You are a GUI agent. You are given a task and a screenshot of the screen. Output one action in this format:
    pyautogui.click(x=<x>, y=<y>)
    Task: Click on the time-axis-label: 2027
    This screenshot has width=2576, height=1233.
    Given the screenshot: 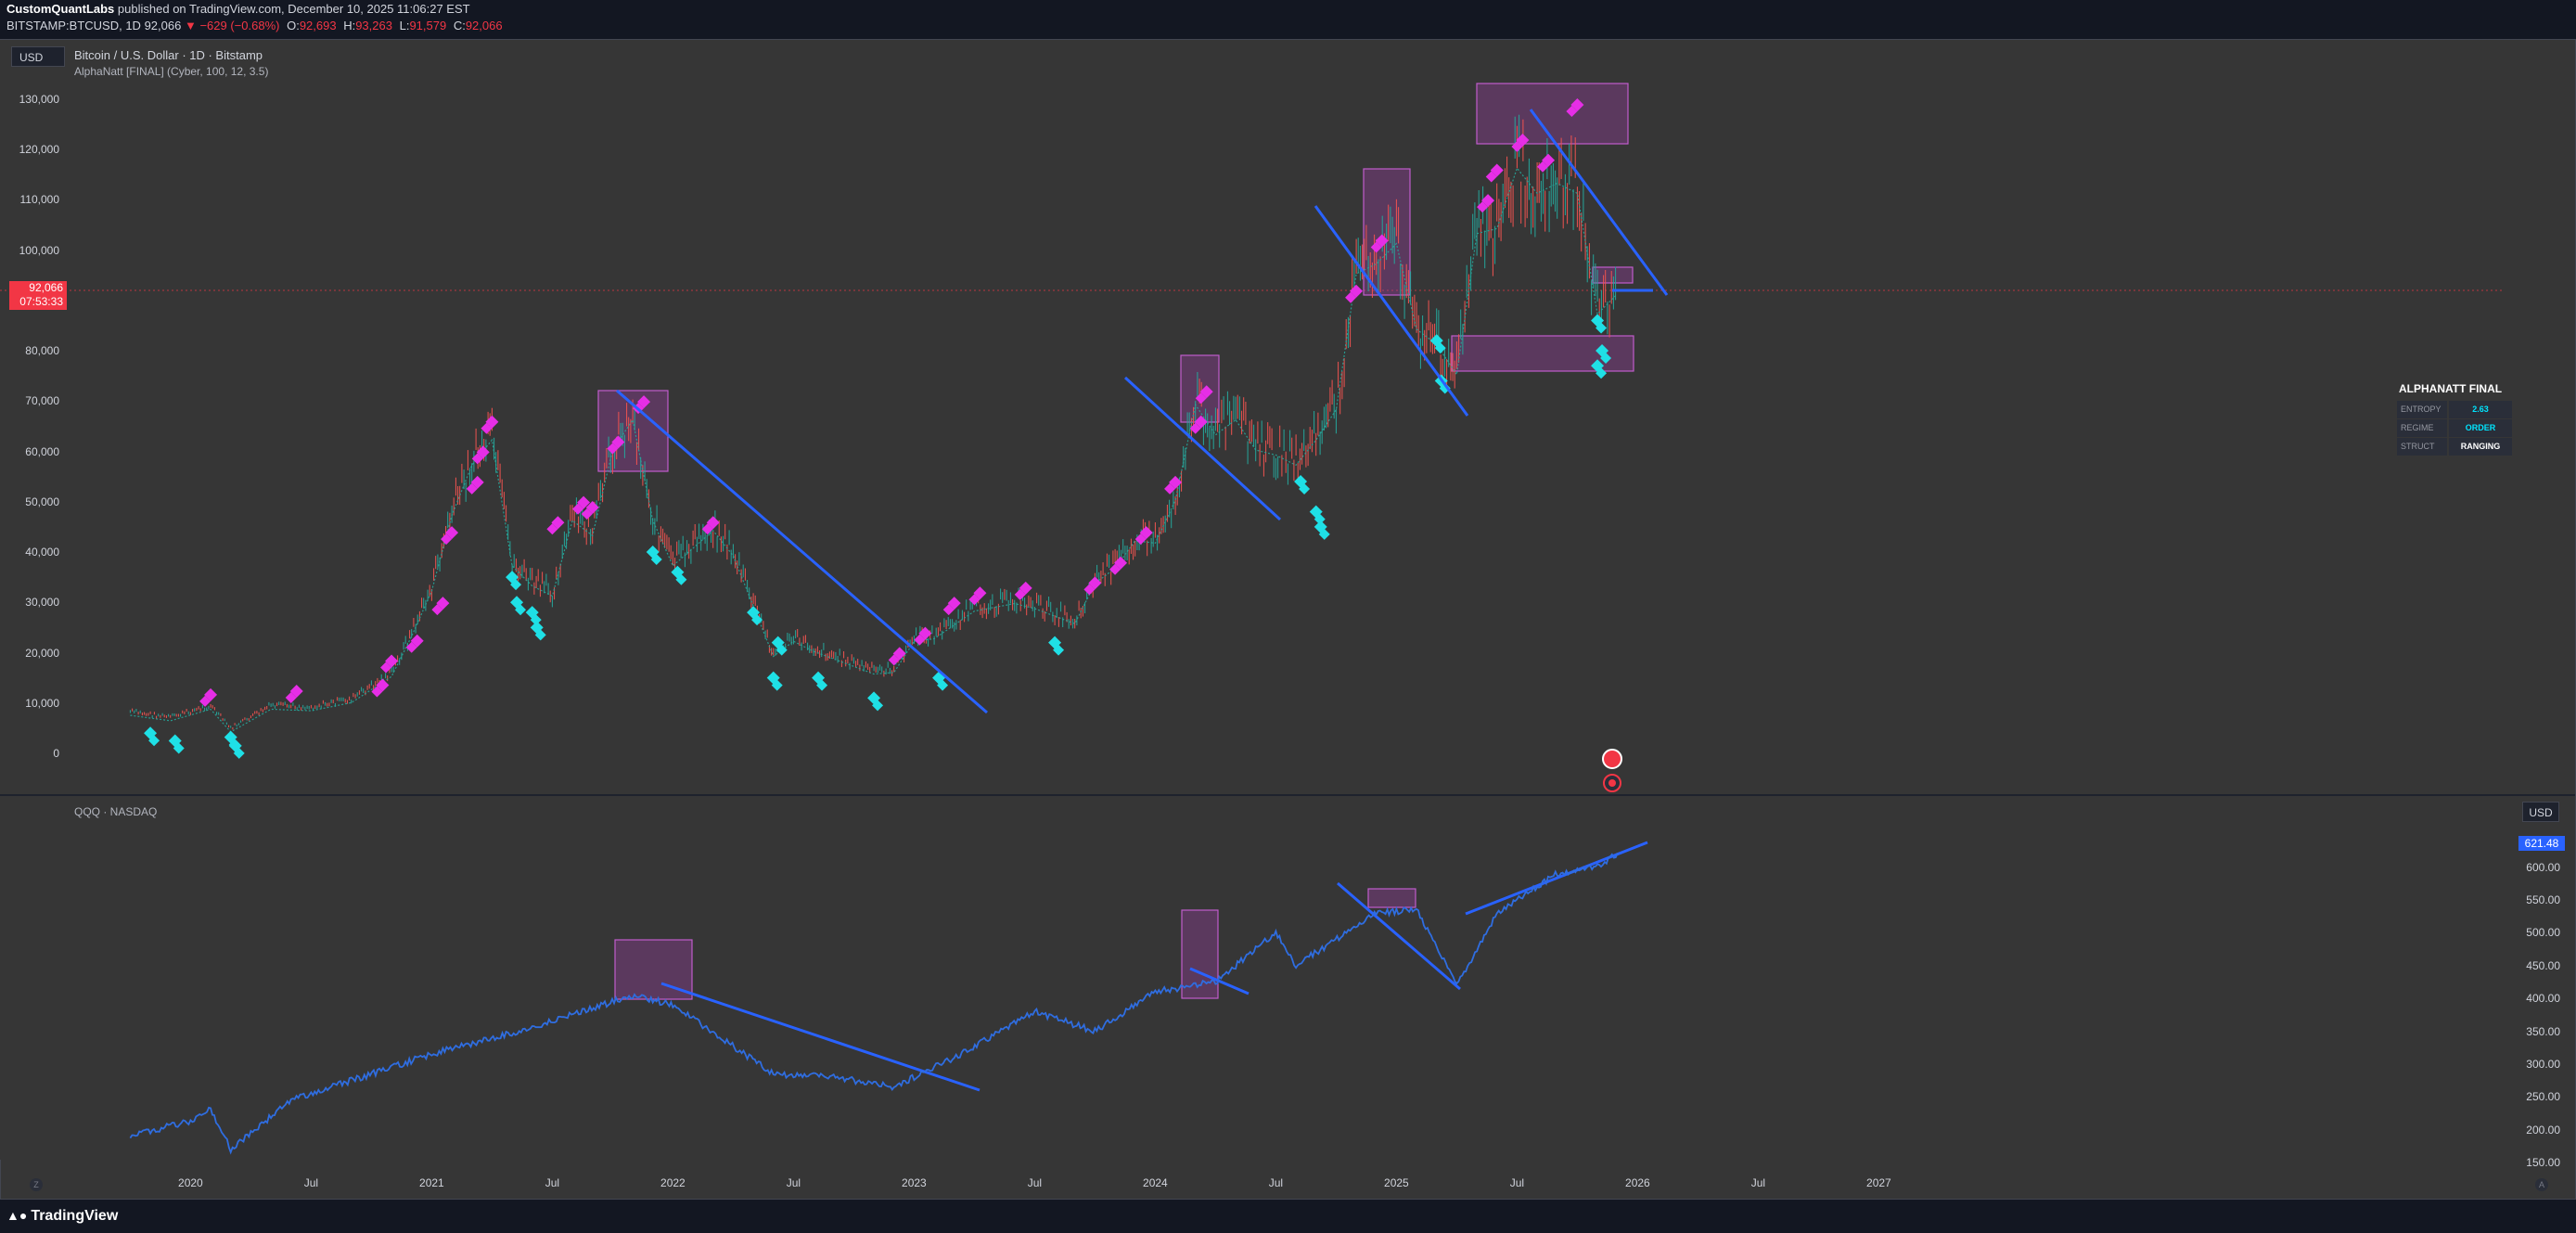 What is the action you would take?
    pyautogui.click(x=1878, y=1182)
    